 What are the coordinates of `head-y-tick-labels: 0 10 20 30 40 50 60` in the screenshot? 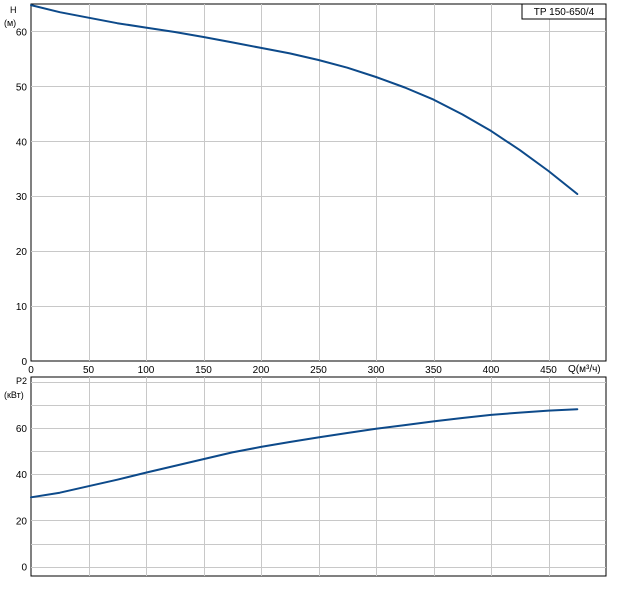 It's located at (22, 197).